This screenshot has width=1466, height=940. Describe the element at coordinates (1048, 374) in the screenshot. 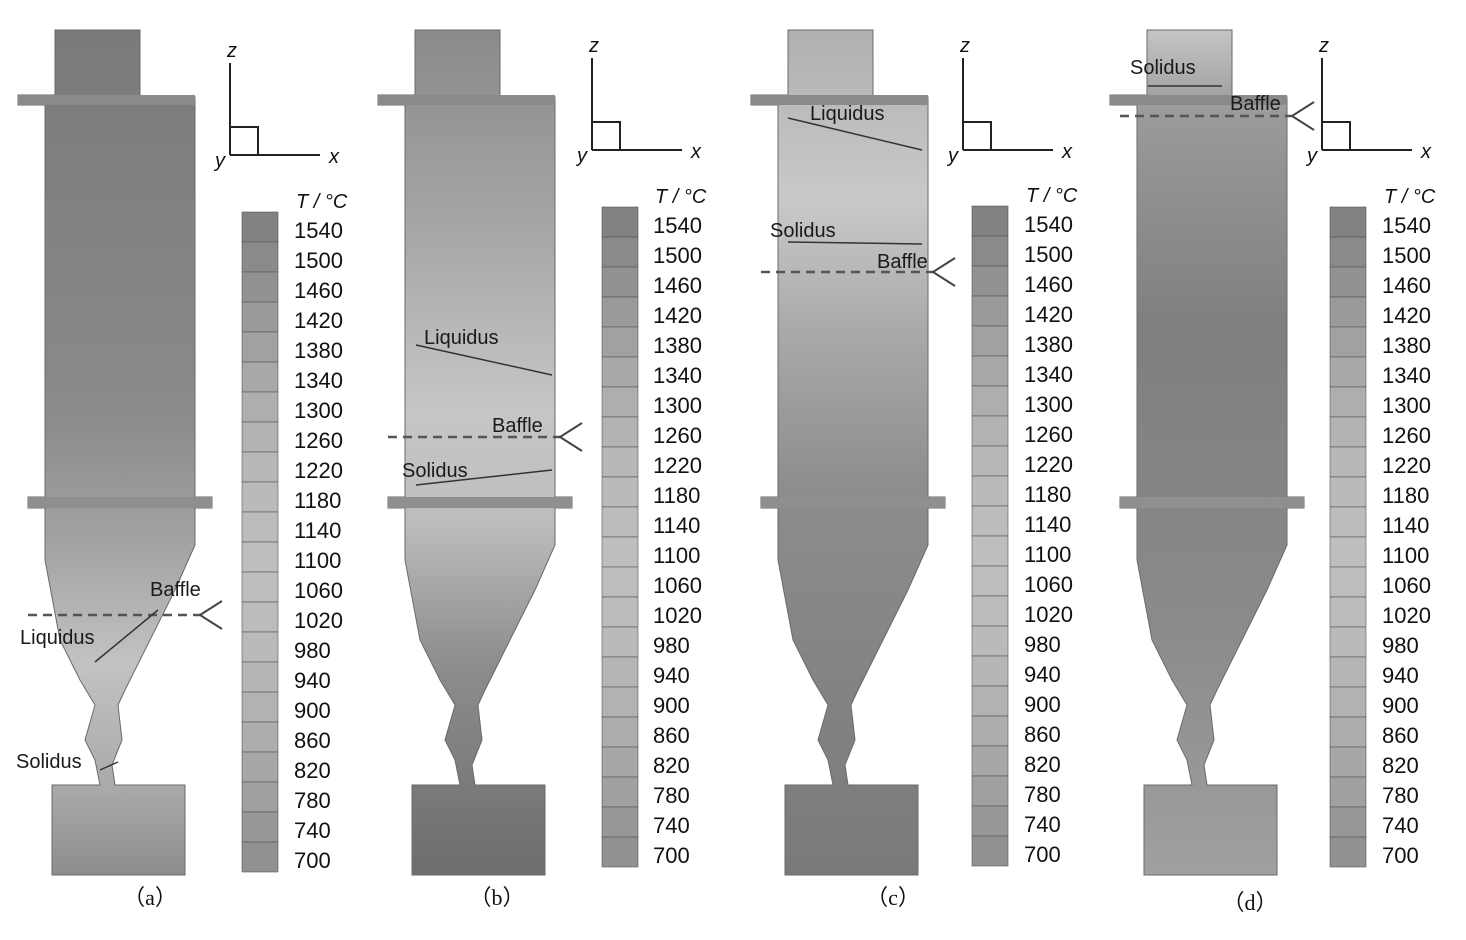

I see `legend-tick-label: 1340` at that location.